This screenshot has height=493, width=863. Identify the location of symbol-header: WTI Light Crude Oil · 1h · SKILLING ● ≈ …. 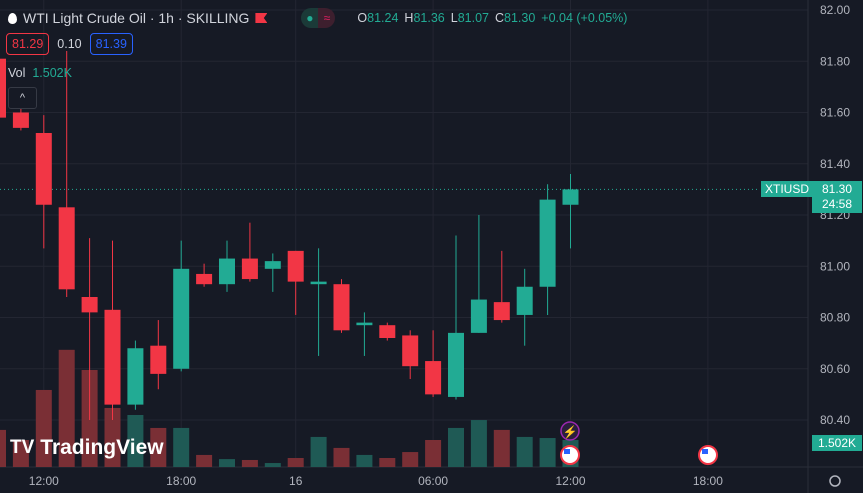
(317, 18).